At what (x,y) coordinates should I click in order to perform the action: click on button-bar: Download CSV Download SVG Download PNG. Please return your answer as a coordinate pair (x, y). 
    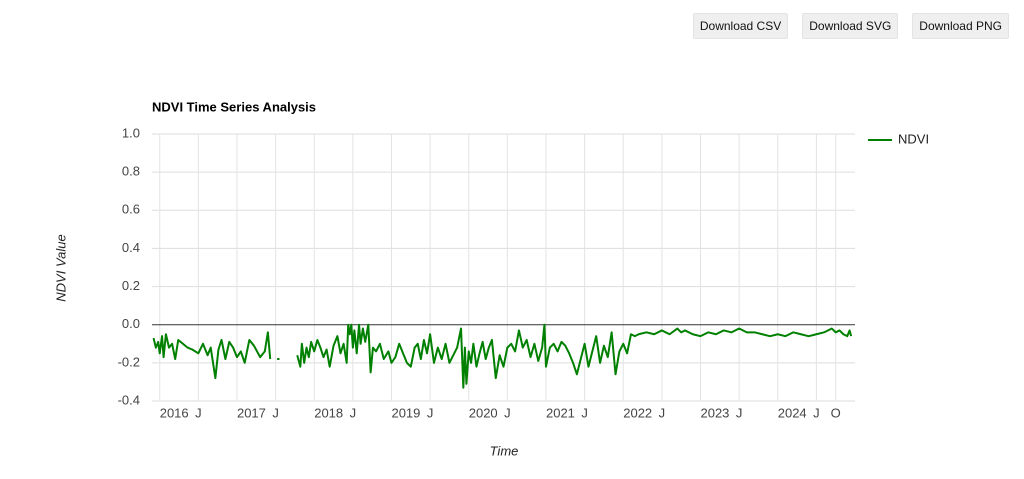
    Looking at the image, I should click on (850, 26).